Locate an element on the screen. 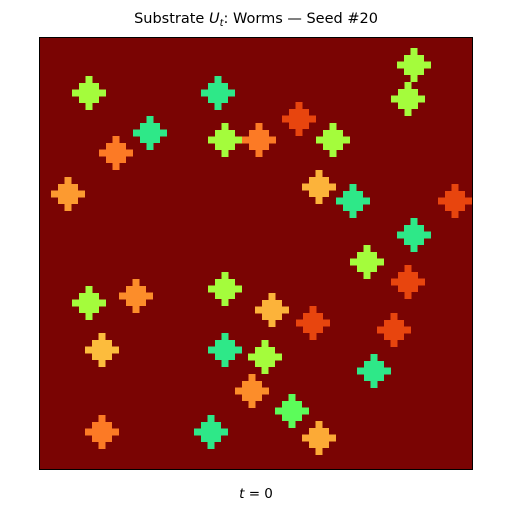 The height and width of the screenshot is (512, 512). figure-title: Substrate Ut: Worms — Seed #20 is located at coordinates (256, 19).